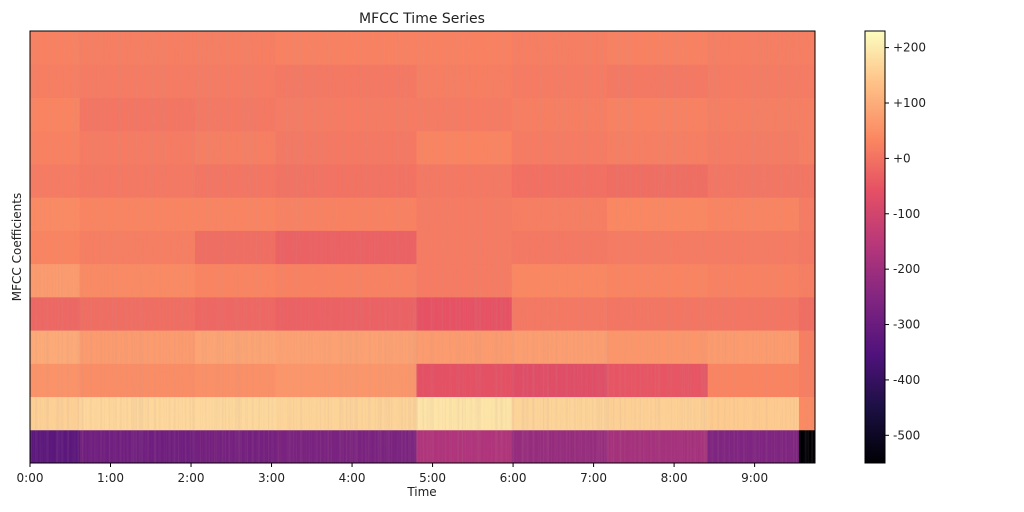  Describe the element at coordinates (432, 478) in the screenshot. I see `x-tick-label: 5:00` at that location.